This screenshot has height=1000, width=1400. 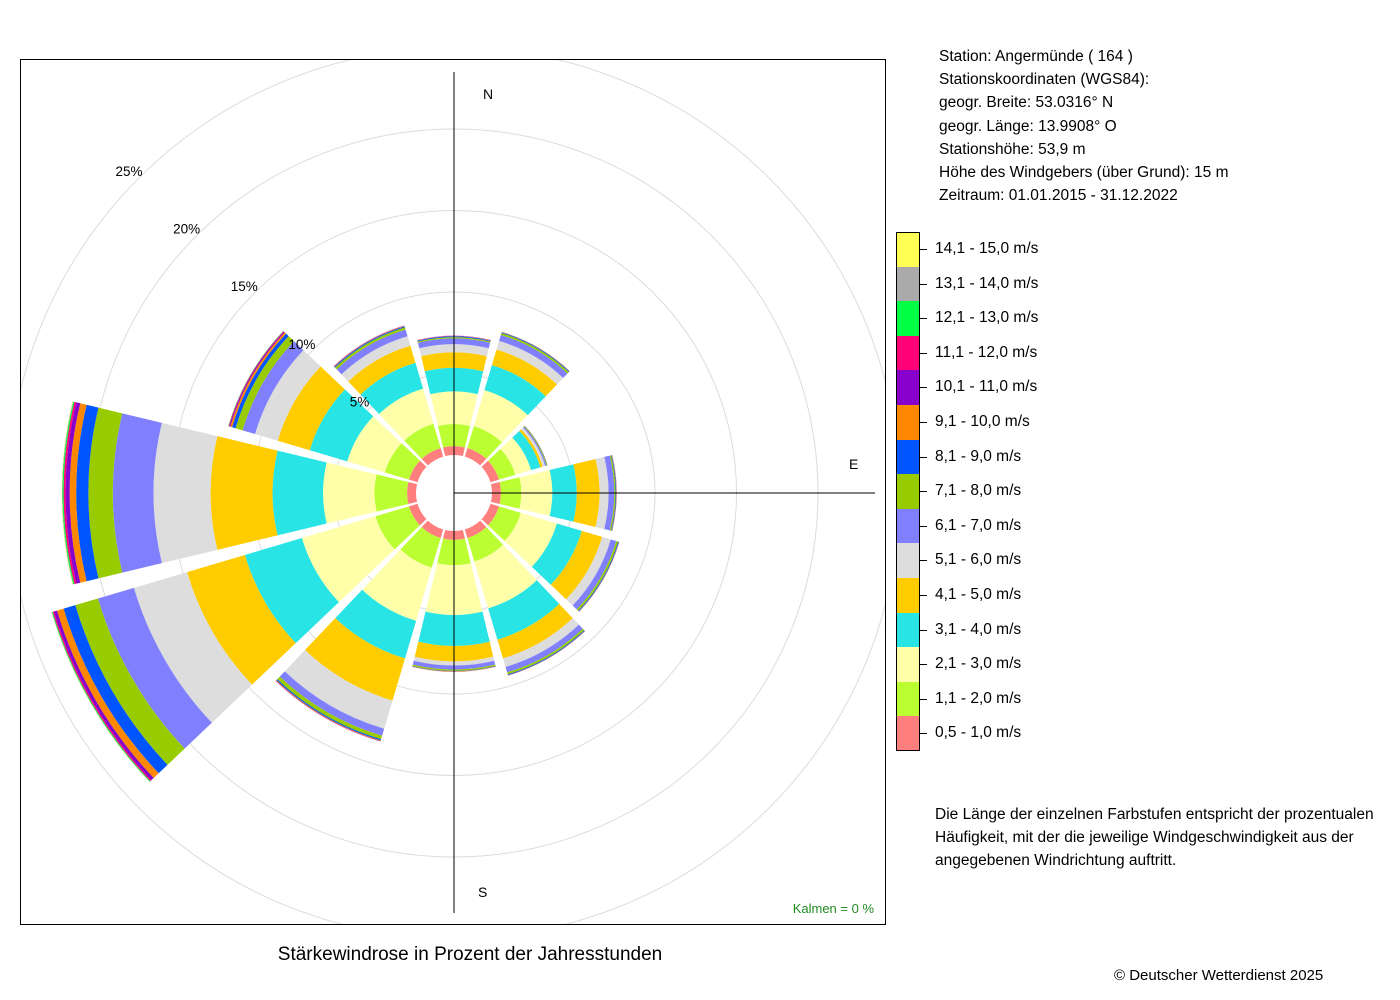 I want to click on legend-label: 9,1 - 10,0 m/s, so click(x=982, y=422).